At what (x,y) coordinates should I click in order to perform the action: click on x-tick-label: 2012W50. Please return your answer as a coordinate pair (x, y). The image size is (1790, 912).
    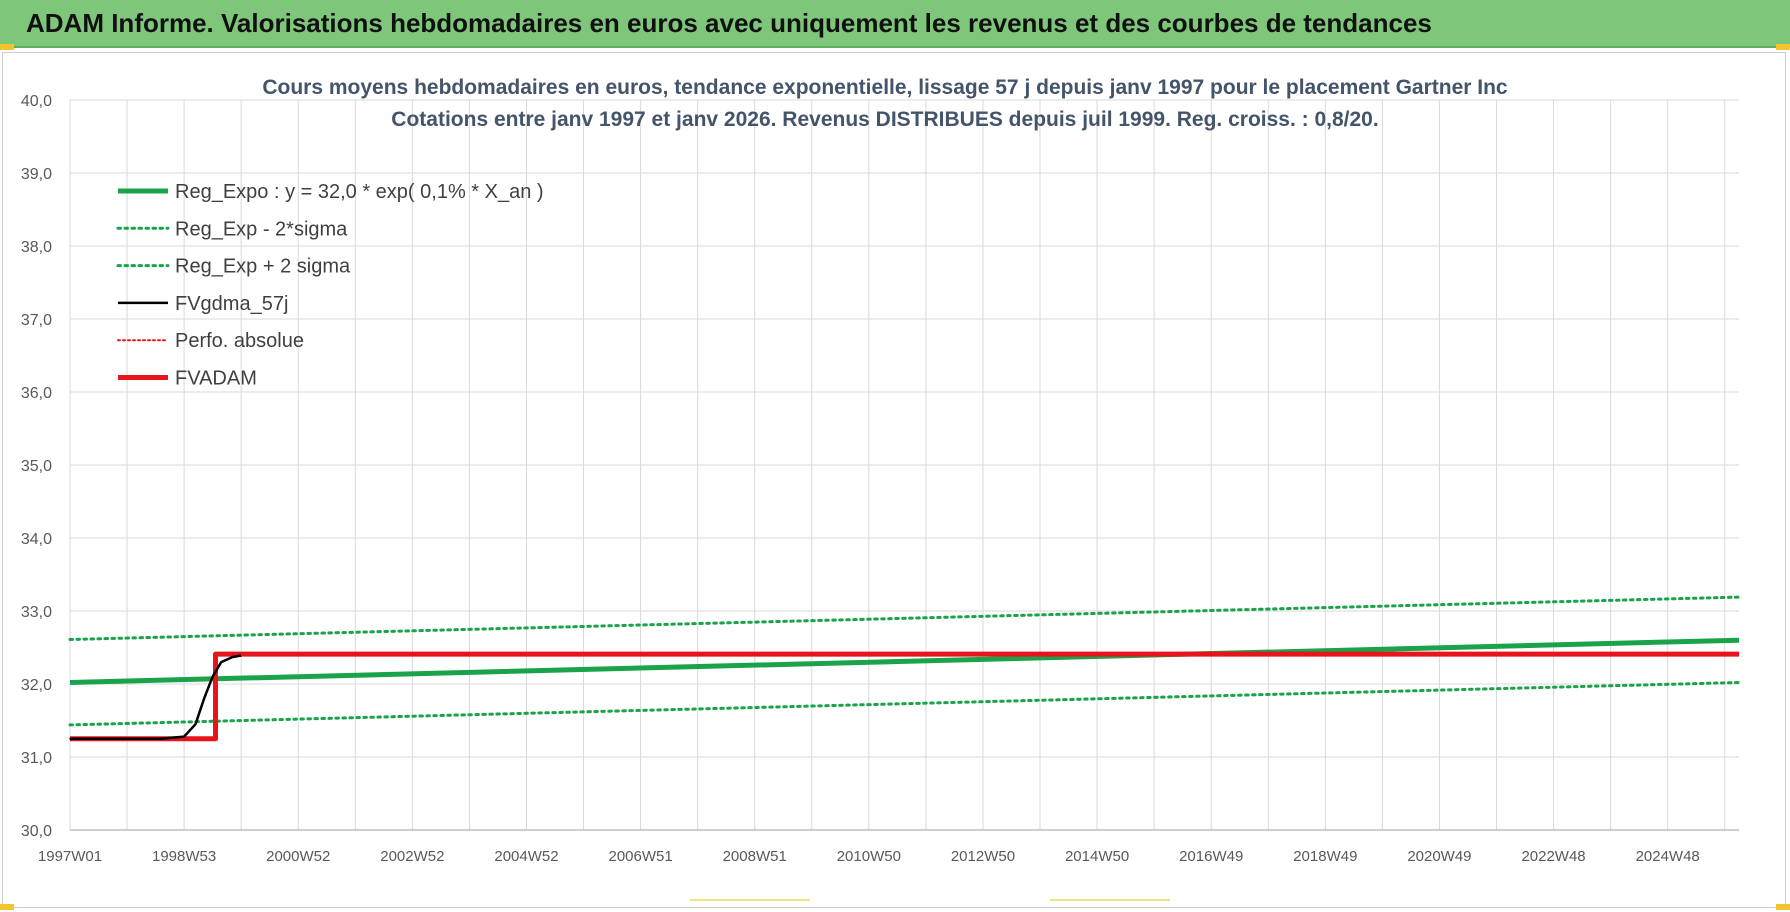
    Looking at the image, I should click on (983, 856).